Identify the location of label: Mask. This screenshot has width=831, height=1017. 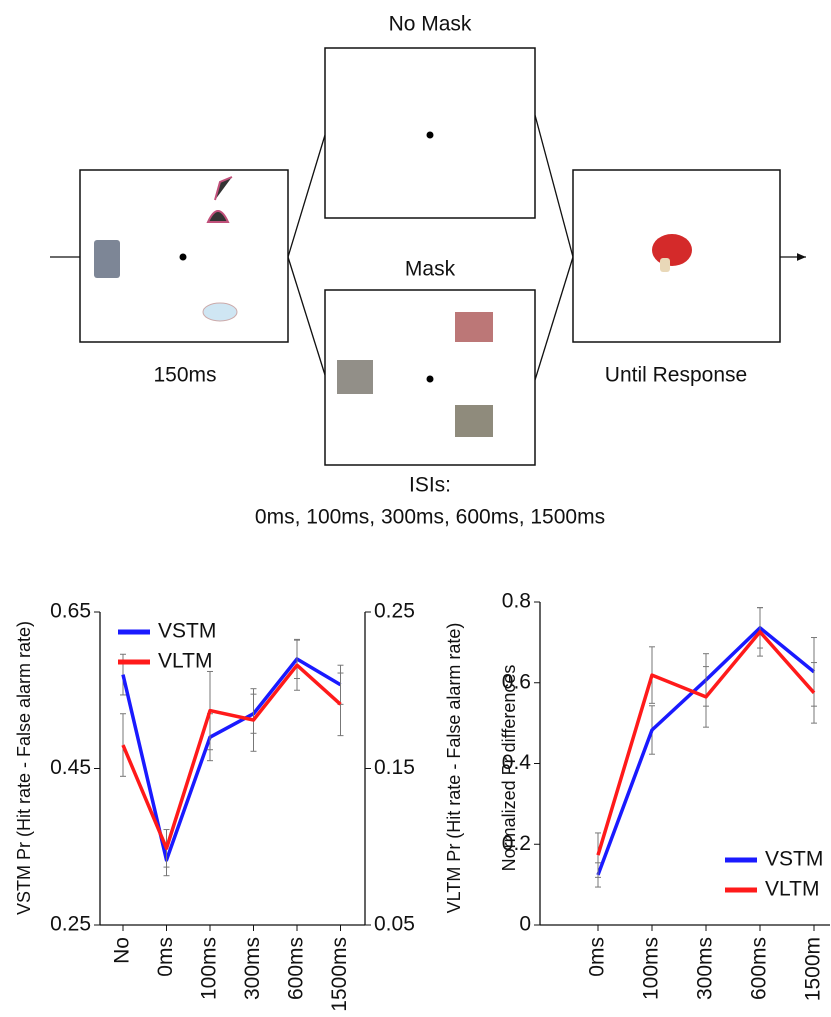
(430, 269).